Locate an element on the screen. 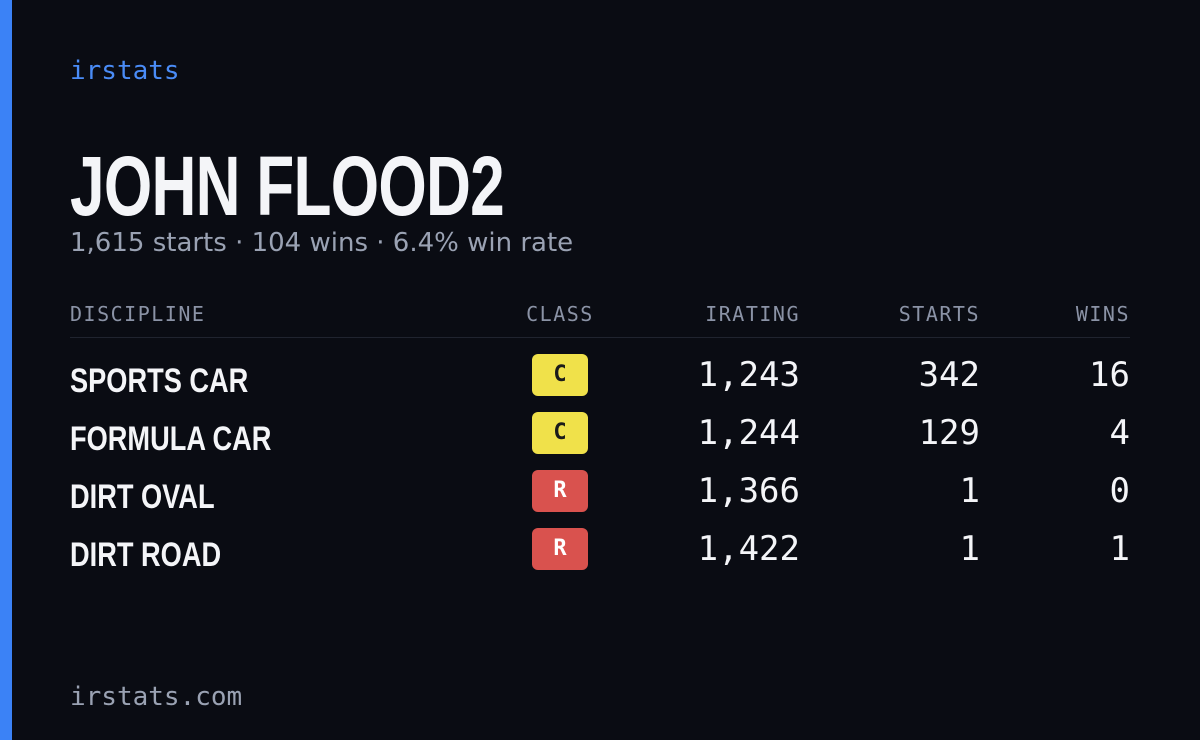 Image resolution: width=1200 pixels, height=740 pixels. irating: 1,243 is located at coordinates (748, 375).